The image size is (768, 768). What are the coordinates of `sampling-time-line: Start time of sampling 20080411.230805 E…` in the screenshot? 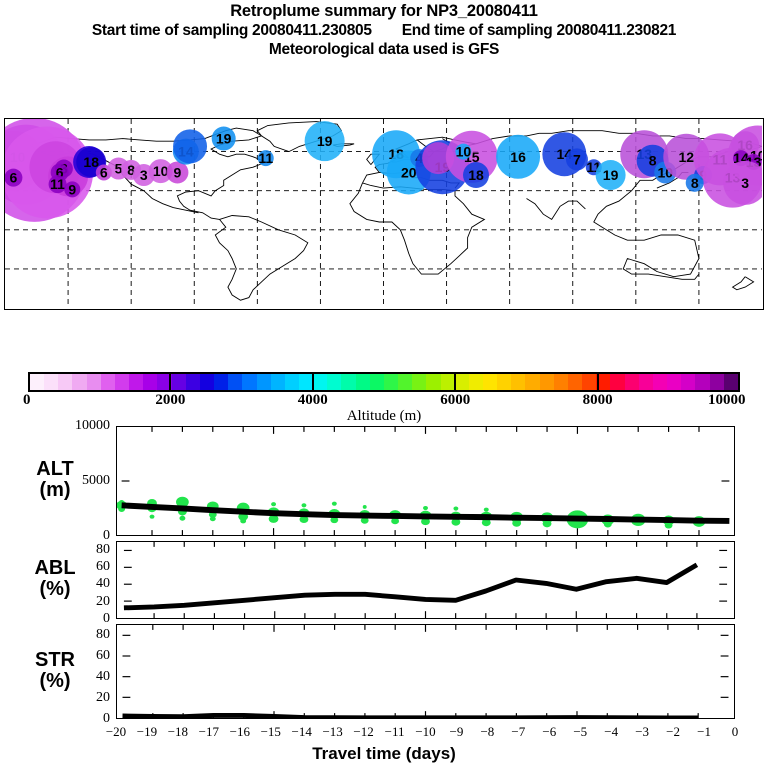 It's located at (384, 30).